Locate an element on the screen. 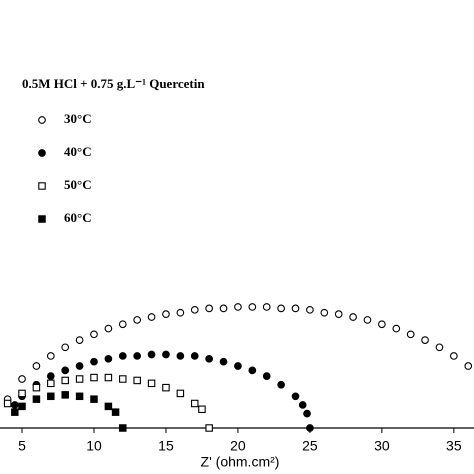 The image size is (474, 474). x-tick-label: 20 is located at coordinates (238, 446).